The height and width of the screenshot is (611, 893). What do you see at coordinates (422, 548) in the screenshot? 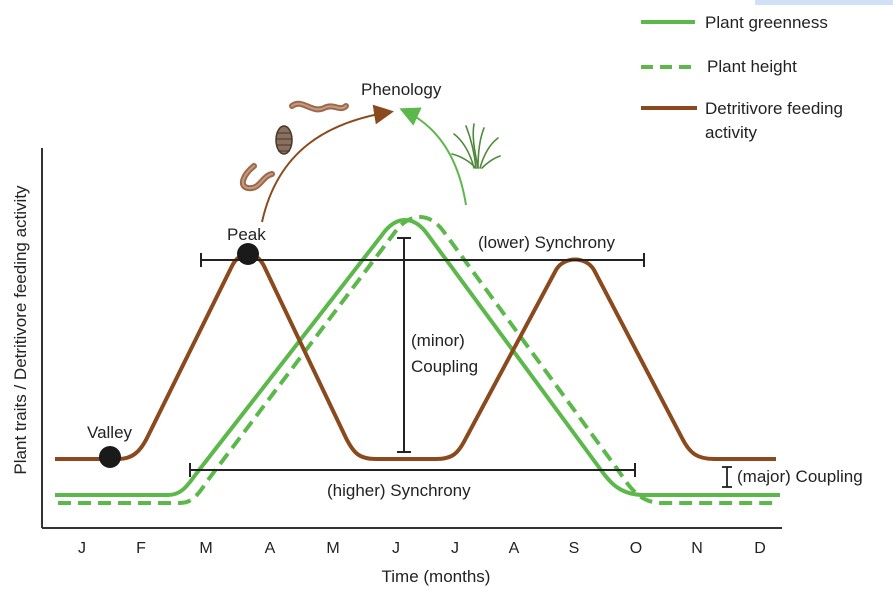
I see `month-labels: J F M A M J J A S O N D` at bounding box center [422, 548].